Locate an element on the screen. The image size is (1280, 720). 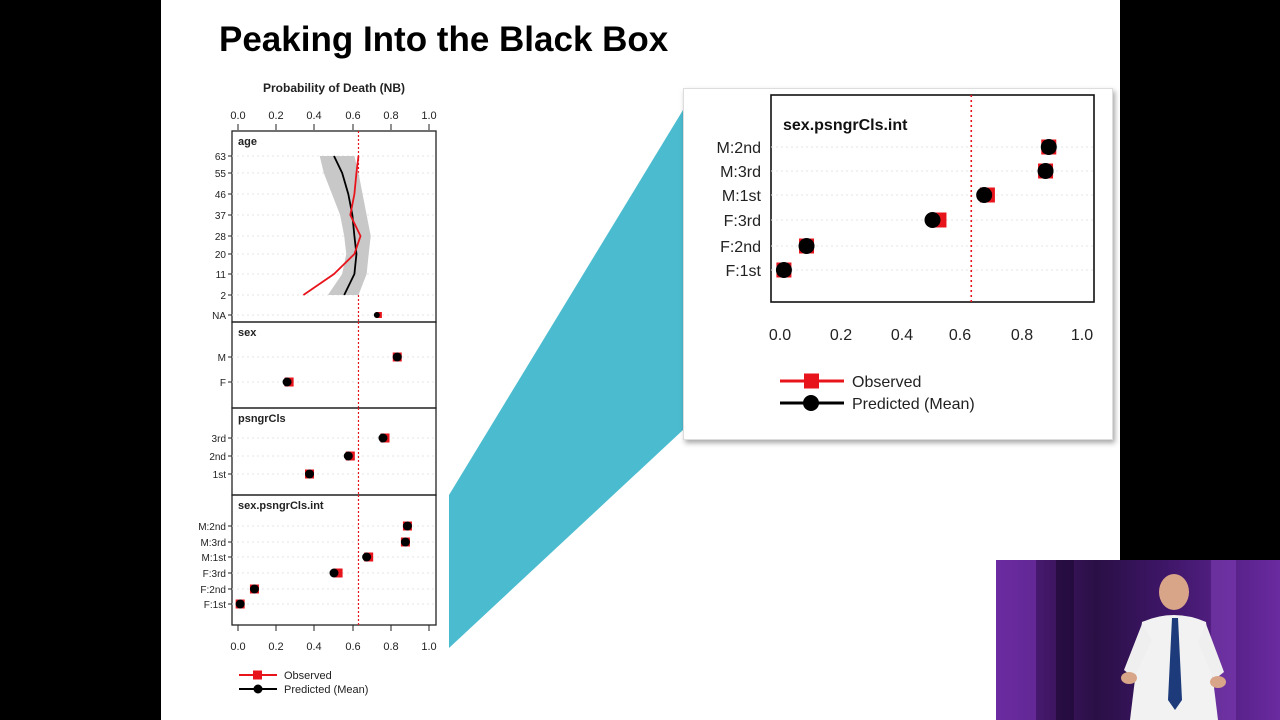
x-tick-label-bottom: 0.2 is located at coordinates (275, 647).